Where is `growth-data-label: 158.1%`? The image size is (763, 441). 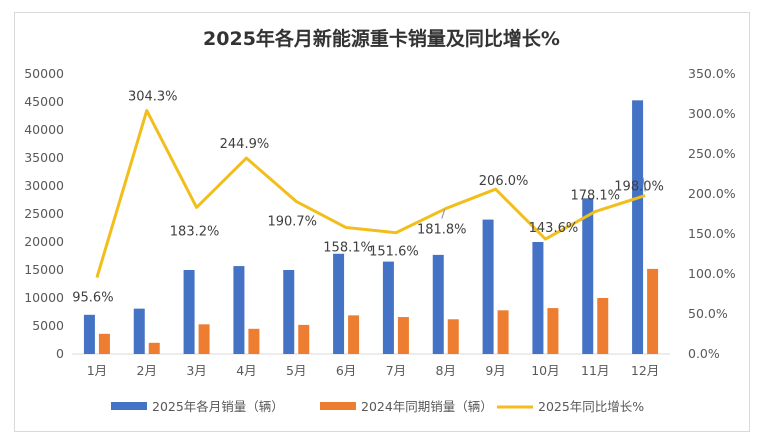
growth-data-label: 158.1% is located at coordinates (348, 248).